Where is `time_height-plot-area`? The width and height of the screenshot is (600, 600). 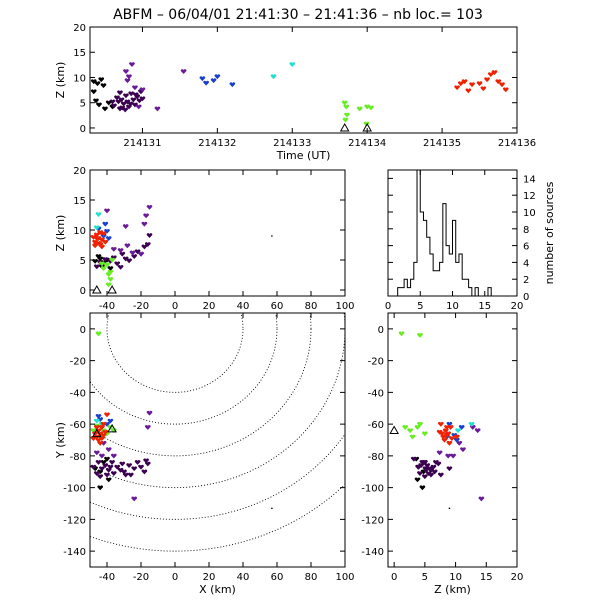
time_height-plot-area is located at coordinates (299, 94).